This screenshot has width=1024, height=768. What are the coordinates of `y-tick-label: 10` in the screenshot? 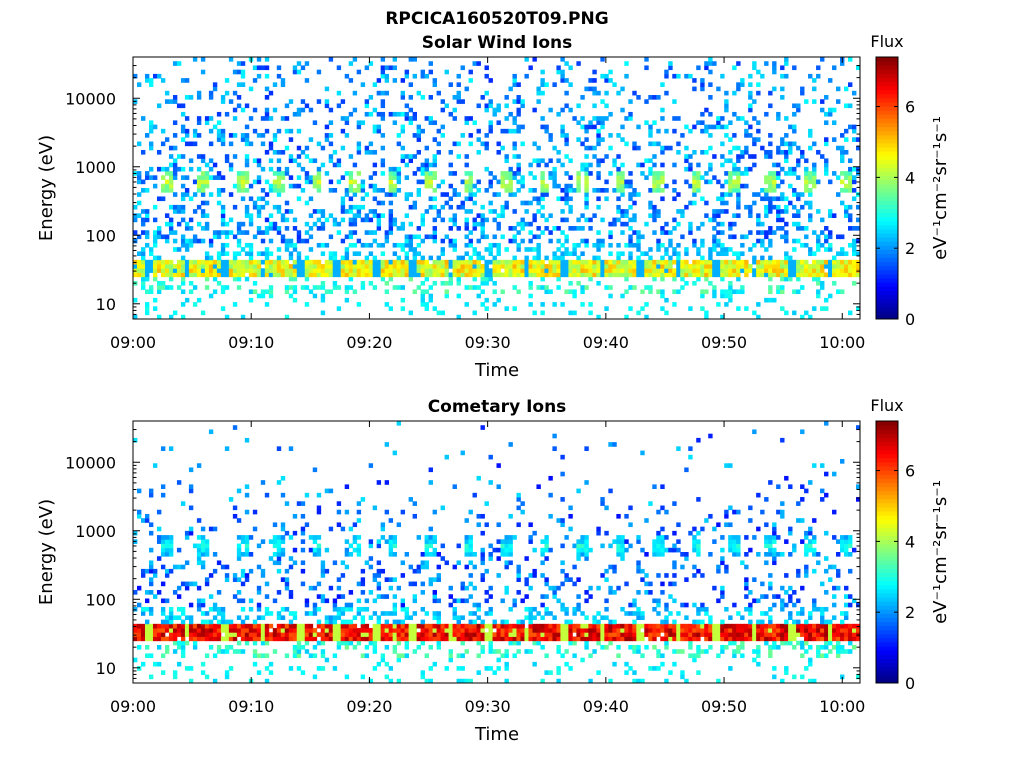 It's located at (106, 304).